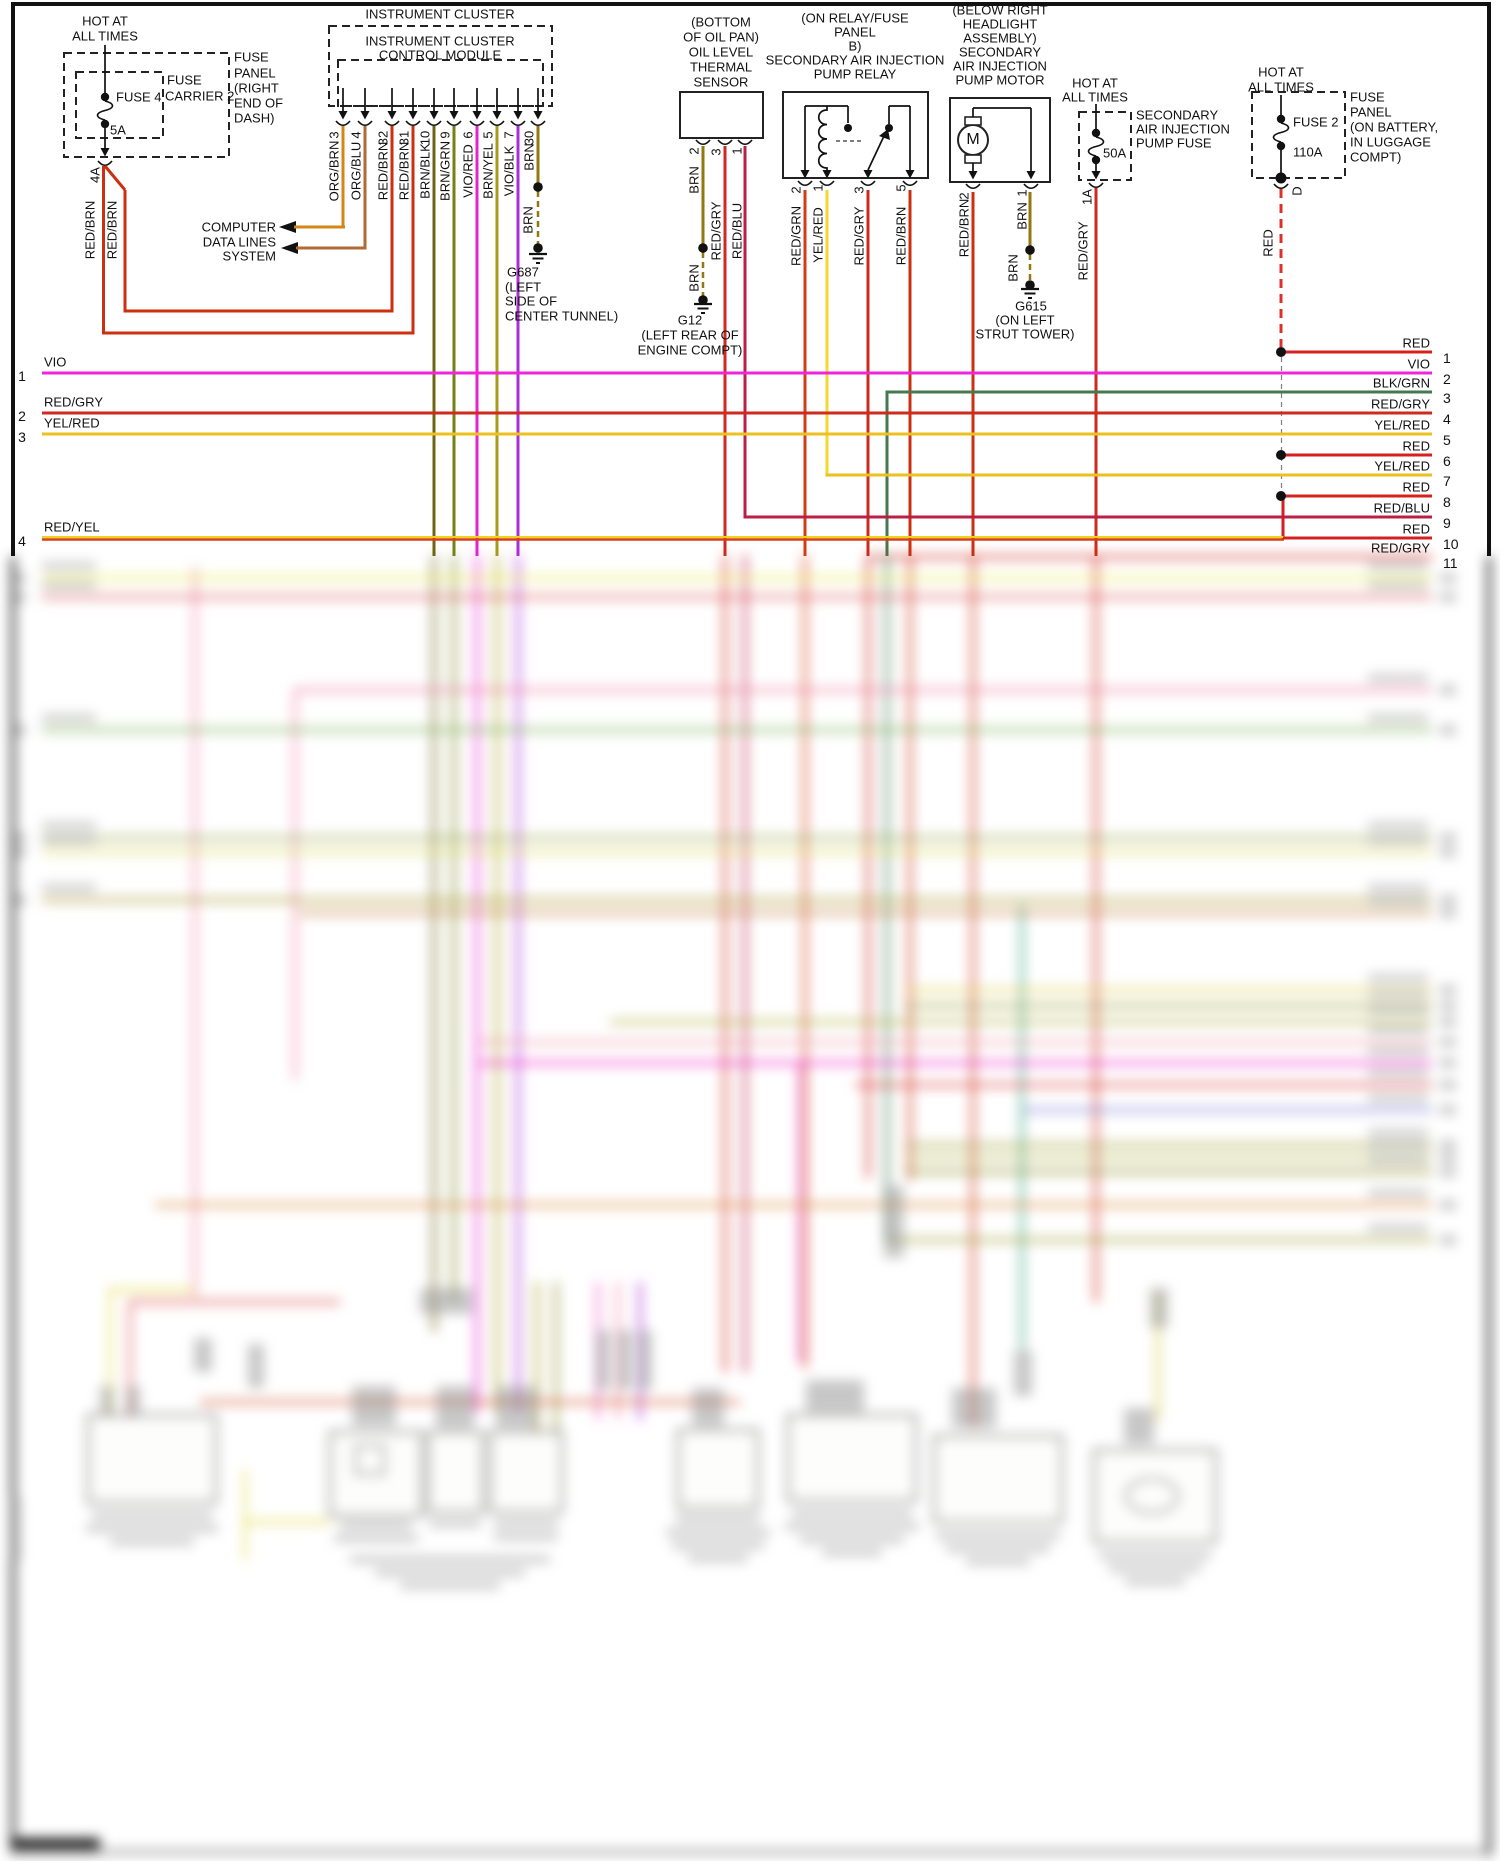 This screenshot has height=1861, width=1500. I want to click on label-motor-title-1: HEADLIGHT, so click(1000, 24).